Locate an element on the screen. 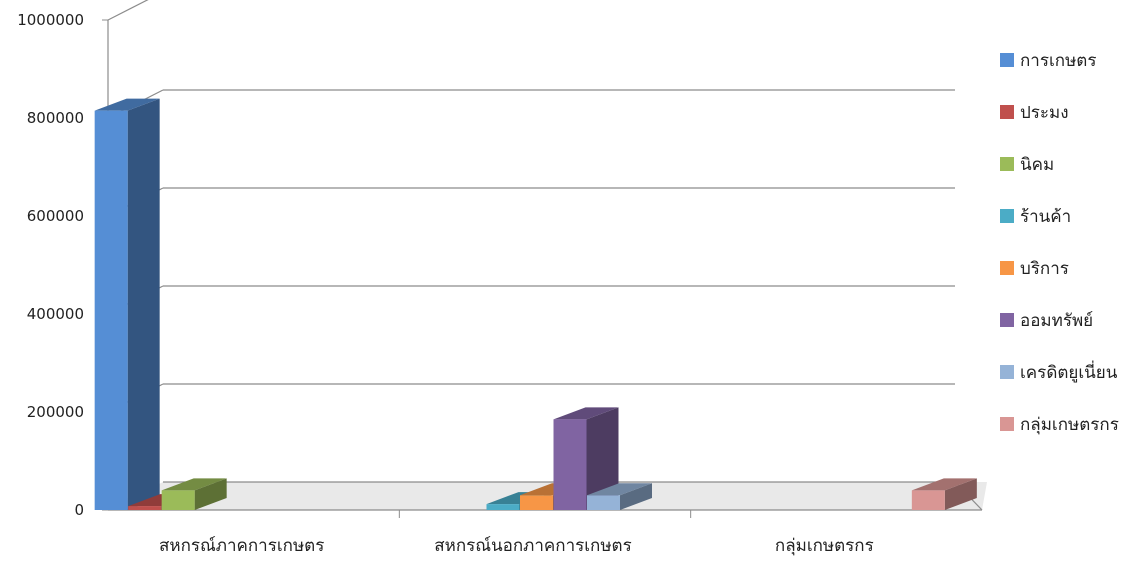 Image resolution: width=1146 pixels, height=563 pixels. gridline-side is located at coordinates (128, 10).